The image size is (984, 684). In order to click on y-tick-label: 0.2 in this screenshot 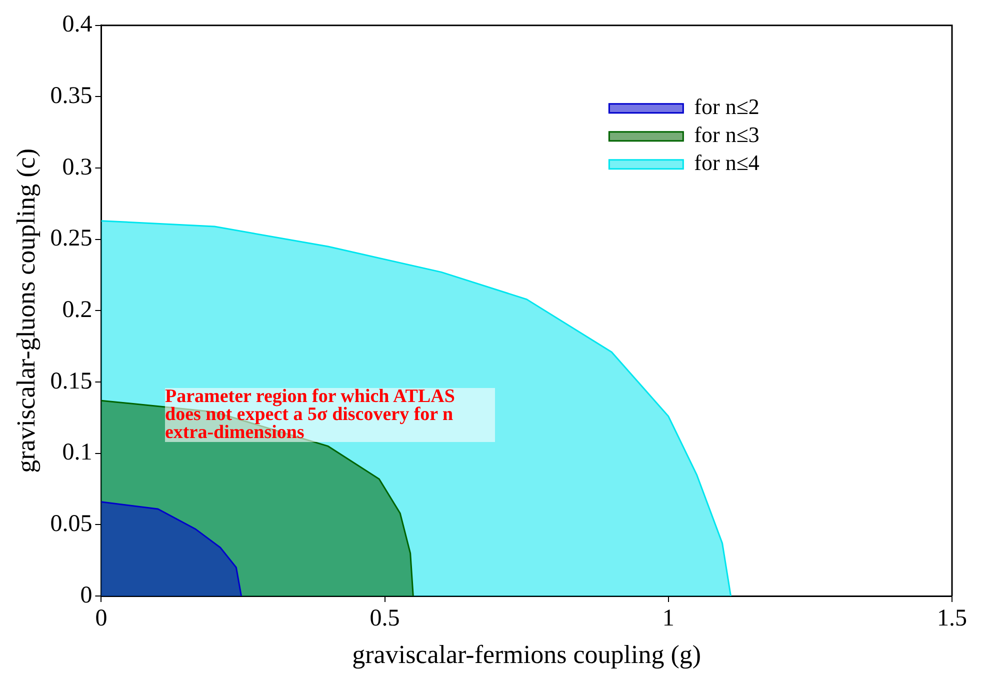, I will do `click(77, 309)`.